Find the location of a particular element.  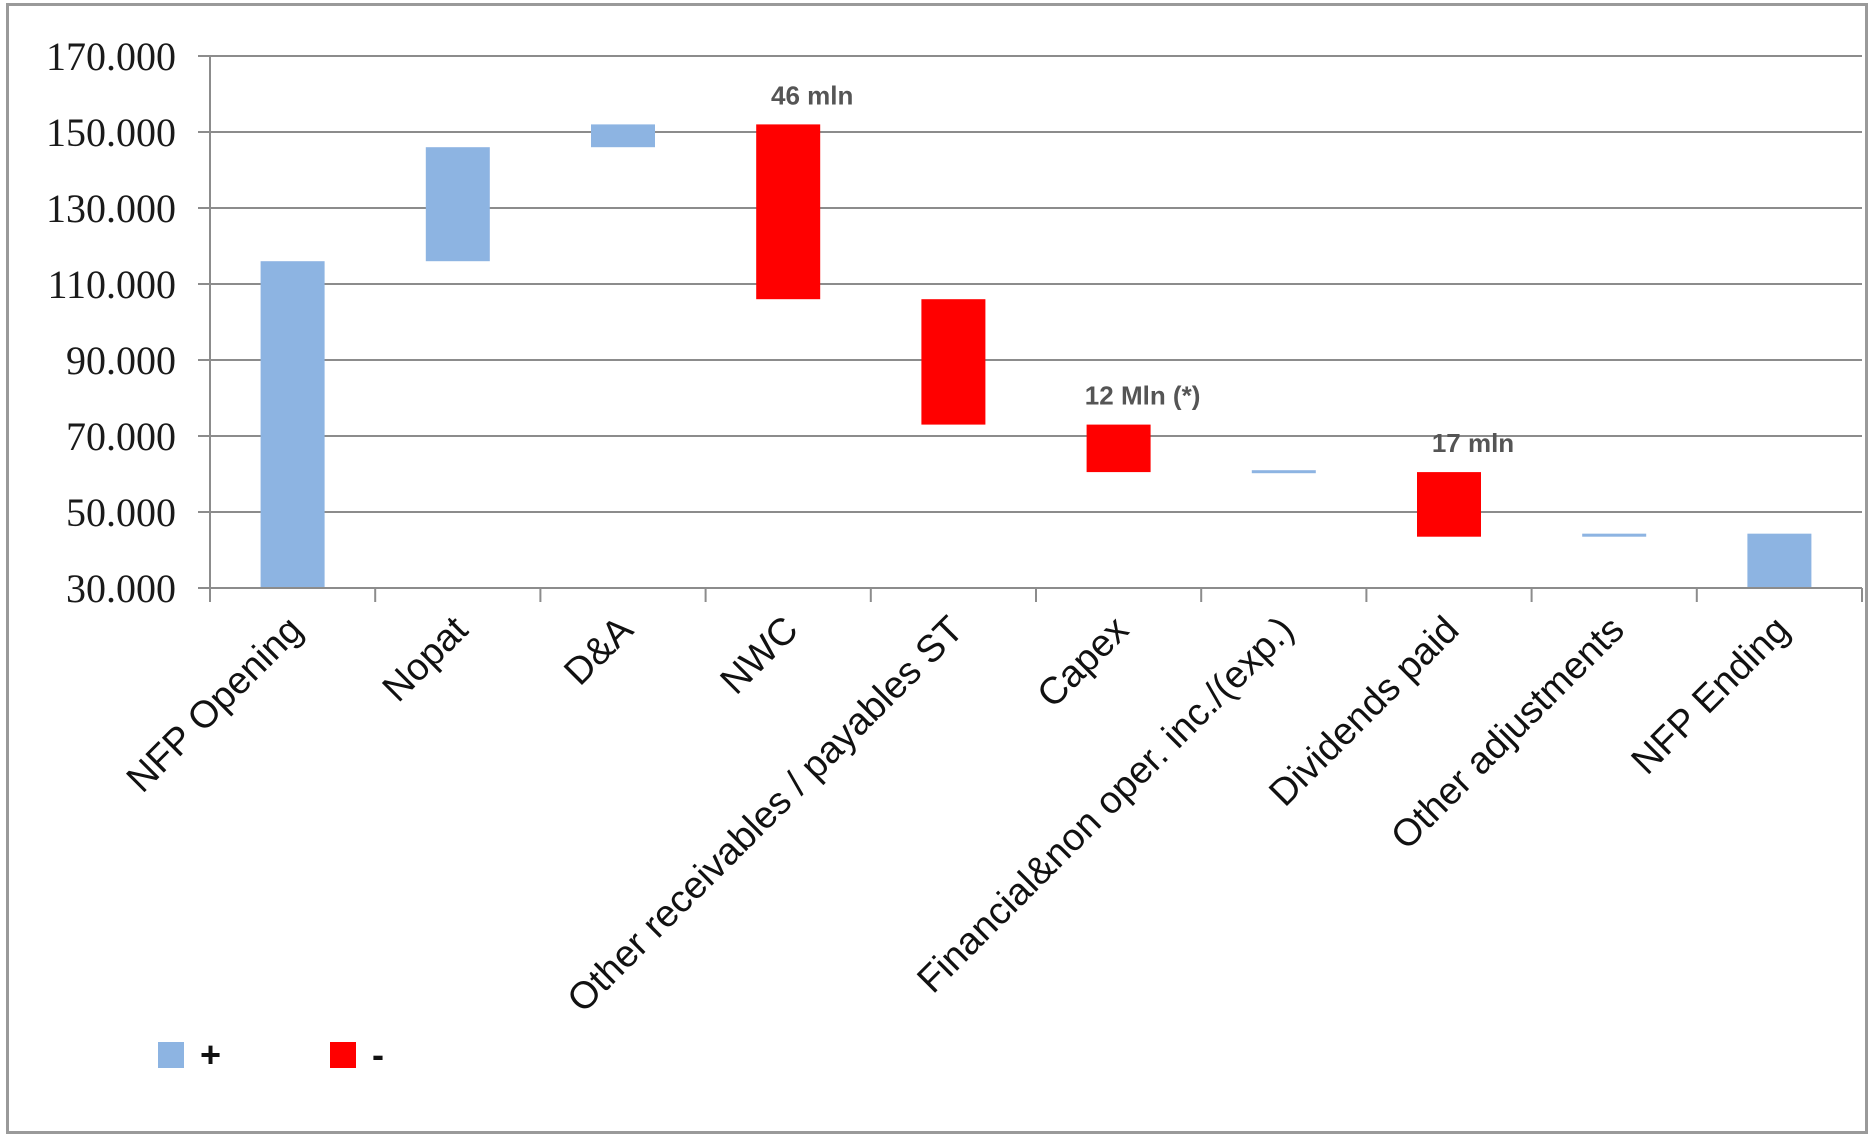

y-tick-label: 130.000 is located at coordinates (111, 208).